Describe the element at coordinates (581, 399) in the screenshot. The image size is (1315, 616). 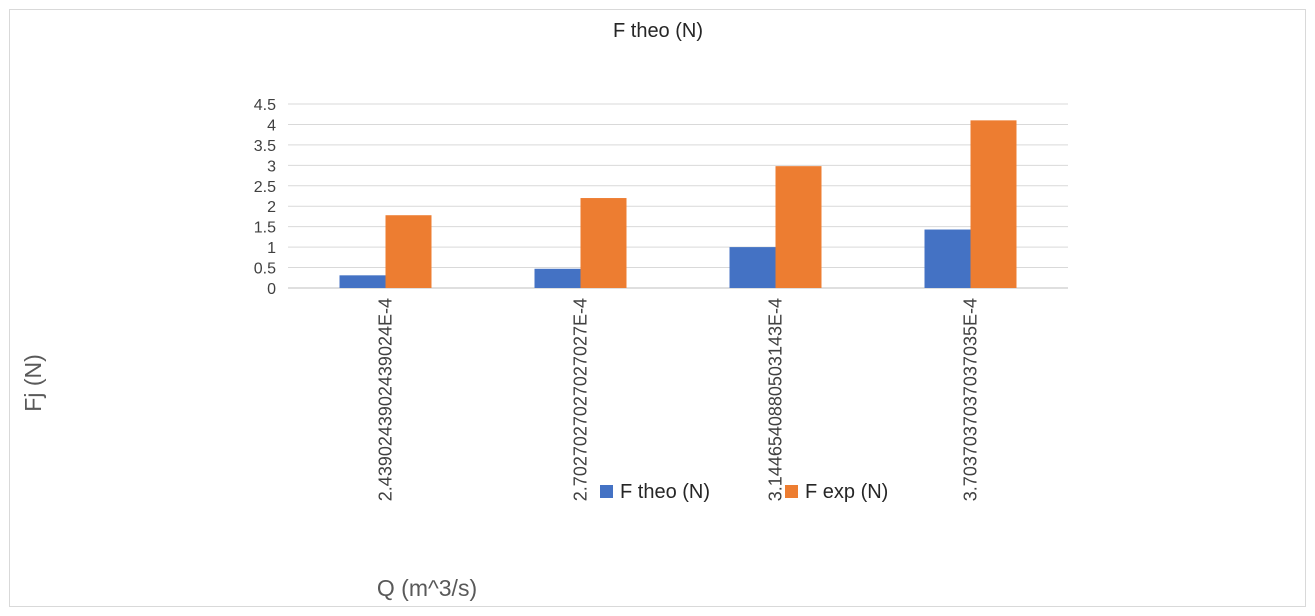
I see `x-category-label: 2.7027027027027027E-4` at that location.